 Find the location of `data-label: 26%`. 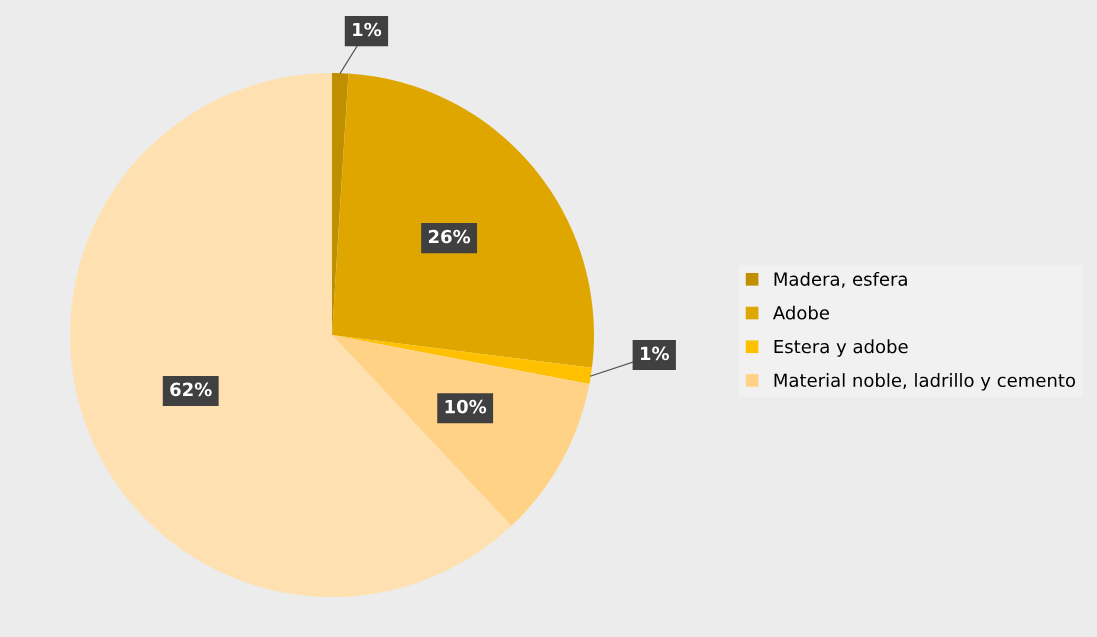

data-label: 26% is located at coordinates (449, 236).